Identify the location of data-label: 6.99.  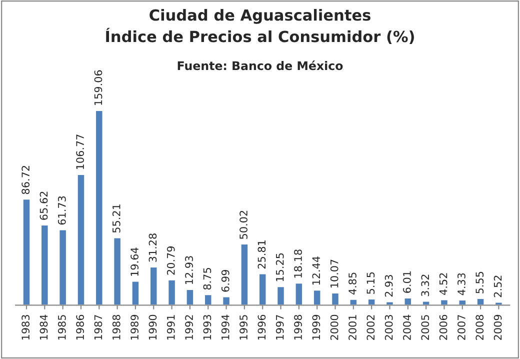
(225, 281).